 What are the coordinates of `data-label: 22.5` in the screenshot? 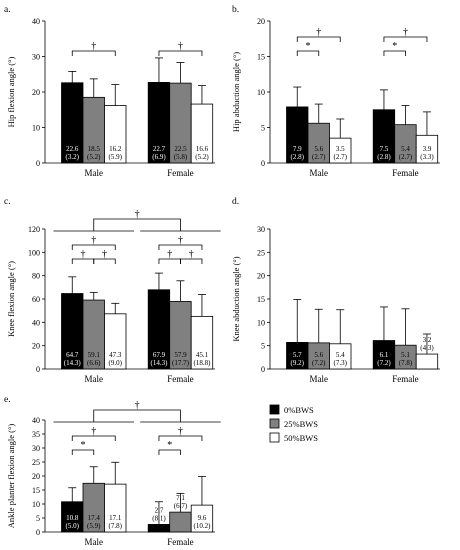 It's located at (180, 149).